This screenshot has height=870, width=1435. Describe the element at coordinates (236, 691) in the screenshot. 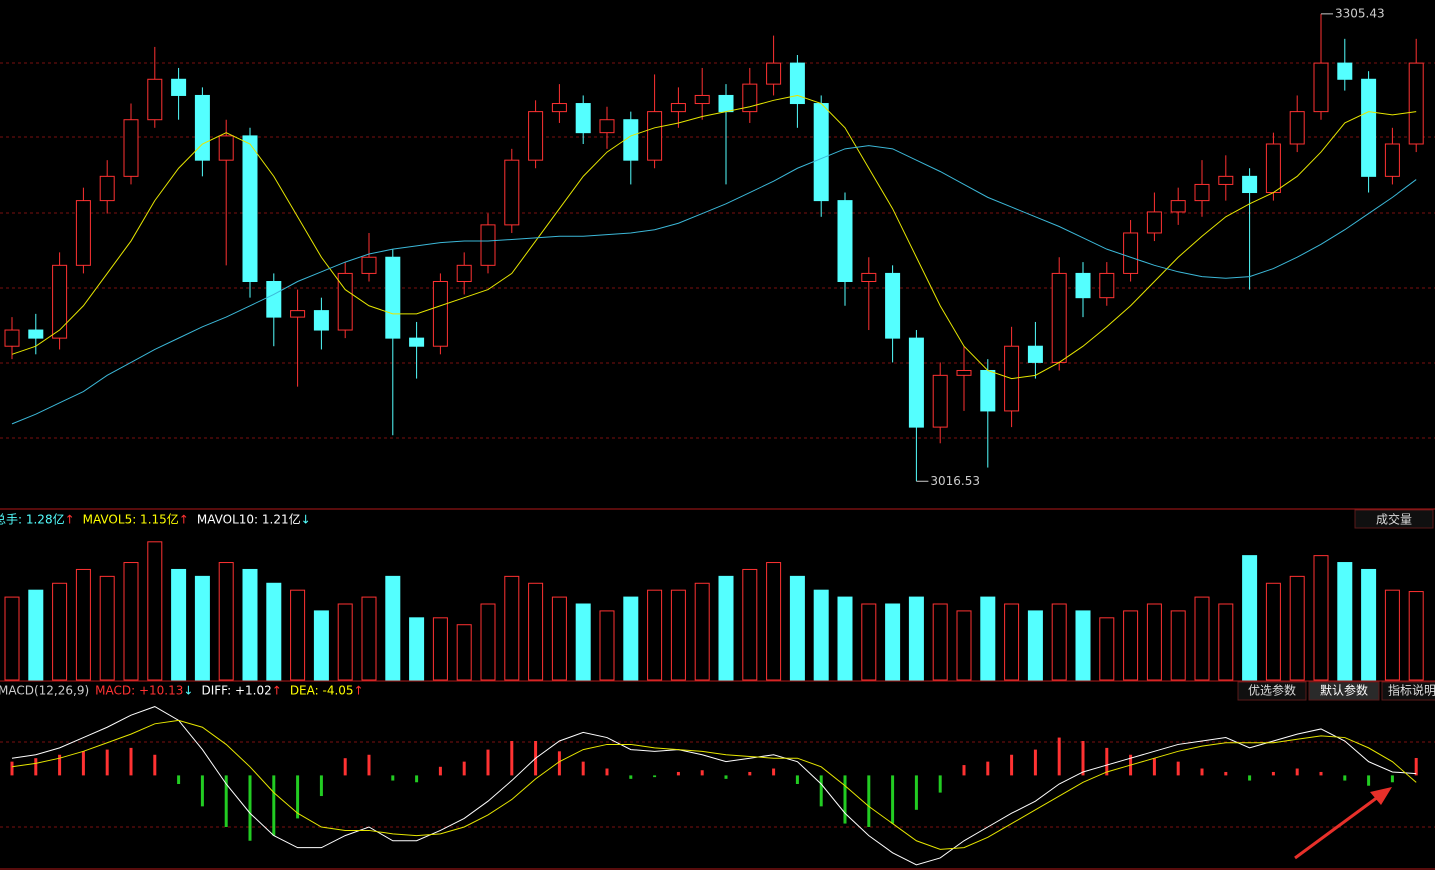

I see `legend-label: DIFF: +1.02` at that location.